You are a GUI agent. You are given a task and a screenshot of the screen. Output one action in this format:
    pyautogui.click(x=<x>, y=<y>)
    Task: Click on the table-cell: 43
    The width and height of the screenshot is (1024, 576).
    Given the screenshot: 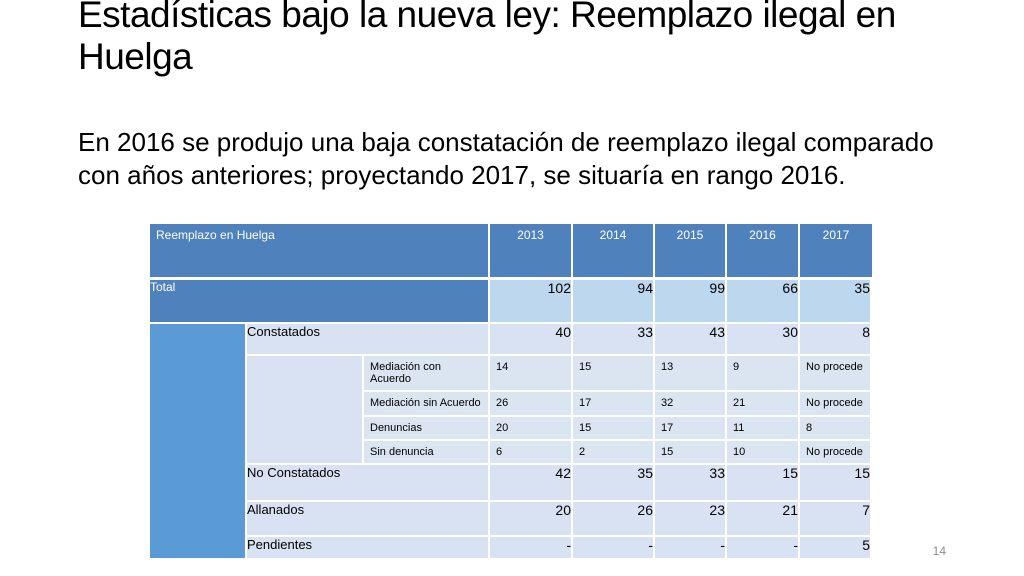 What is the action you would take?
    pyautogui.click(x=691, y=340)
    